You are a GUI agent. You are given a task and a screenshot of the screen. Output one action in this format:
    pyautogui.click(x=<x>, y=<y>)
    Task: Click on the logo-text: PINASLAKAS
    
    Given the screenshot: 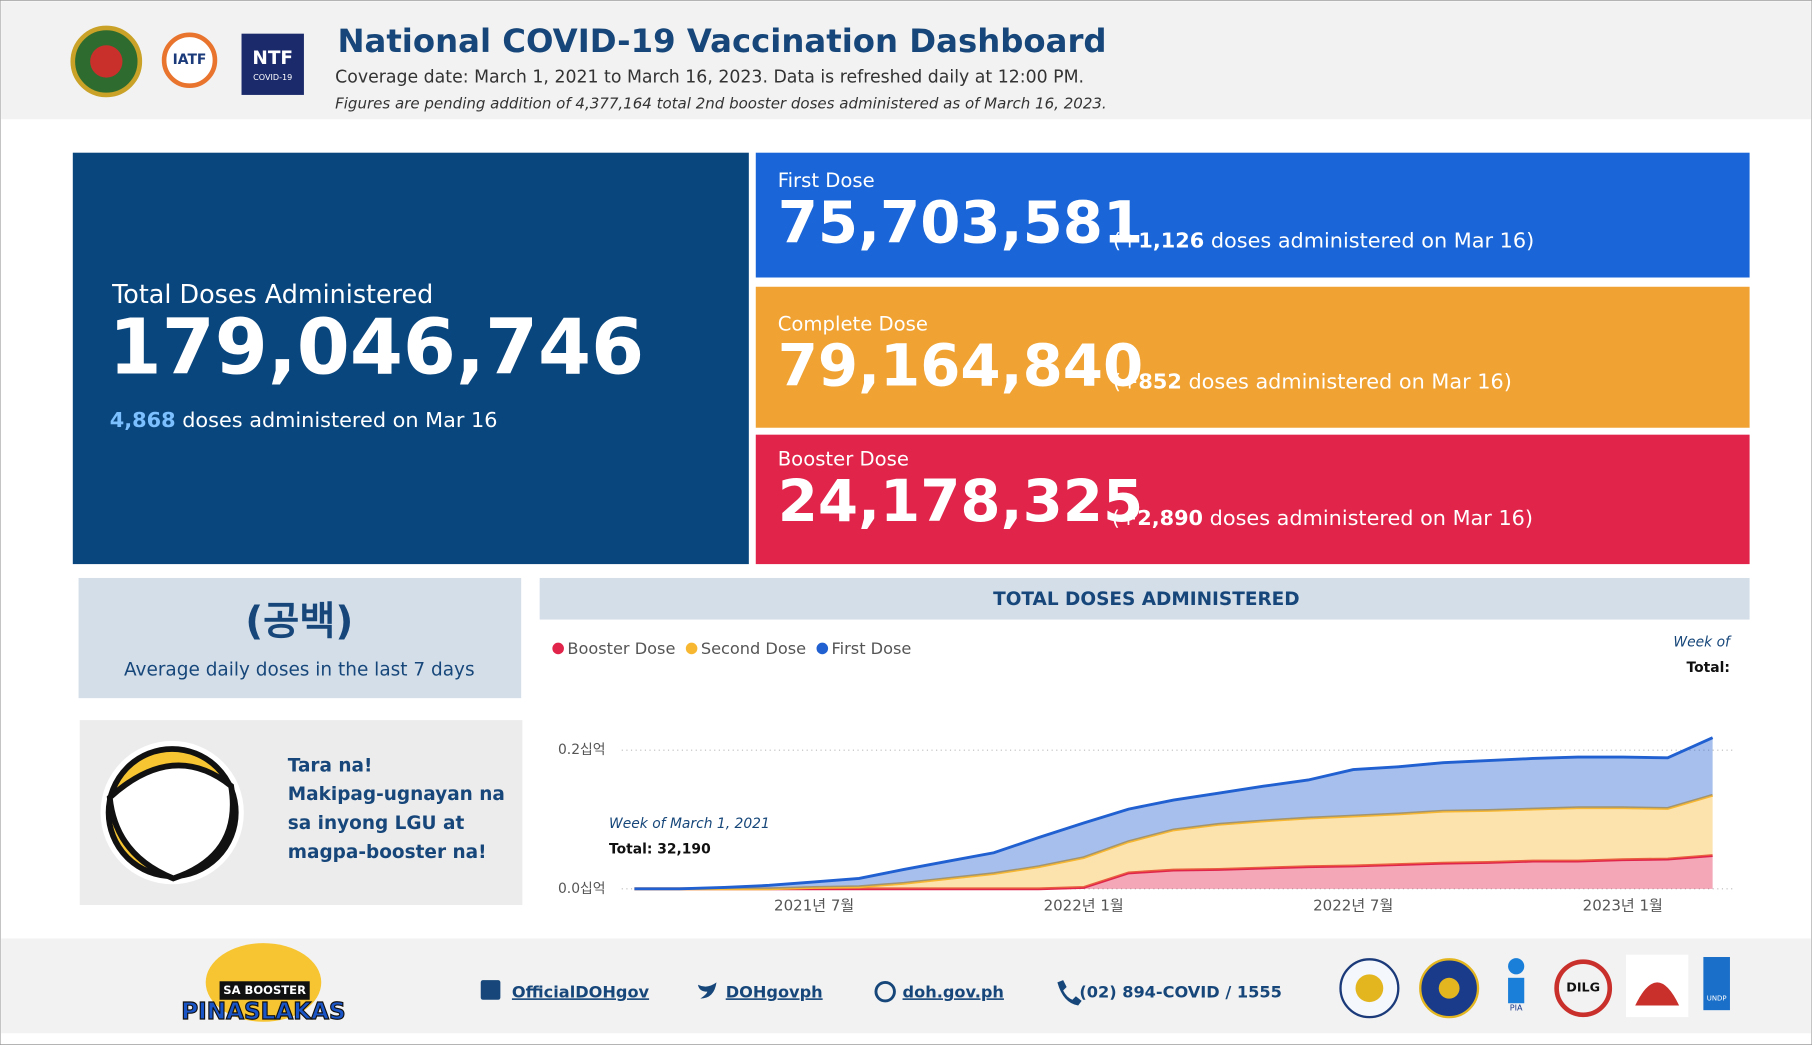 What is the action you would take?
    pyautogui.click(x=263, y=1012)
    